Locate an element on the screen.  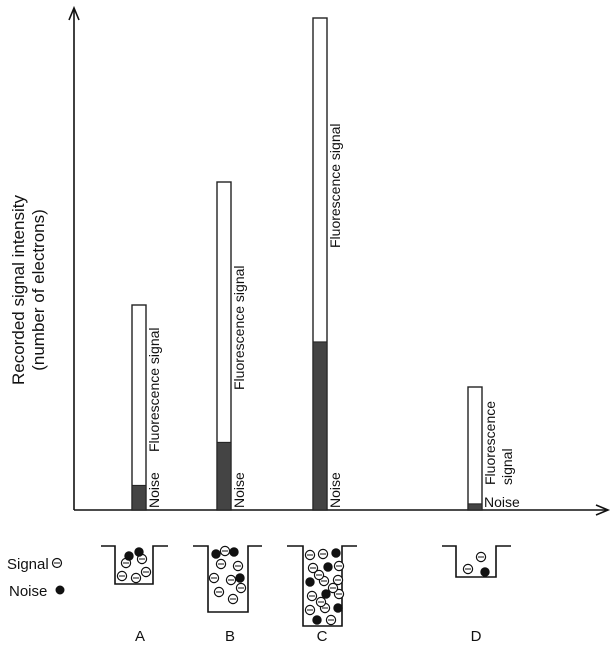
legend-noise-label: Noise is located at coordinates (28, 591).